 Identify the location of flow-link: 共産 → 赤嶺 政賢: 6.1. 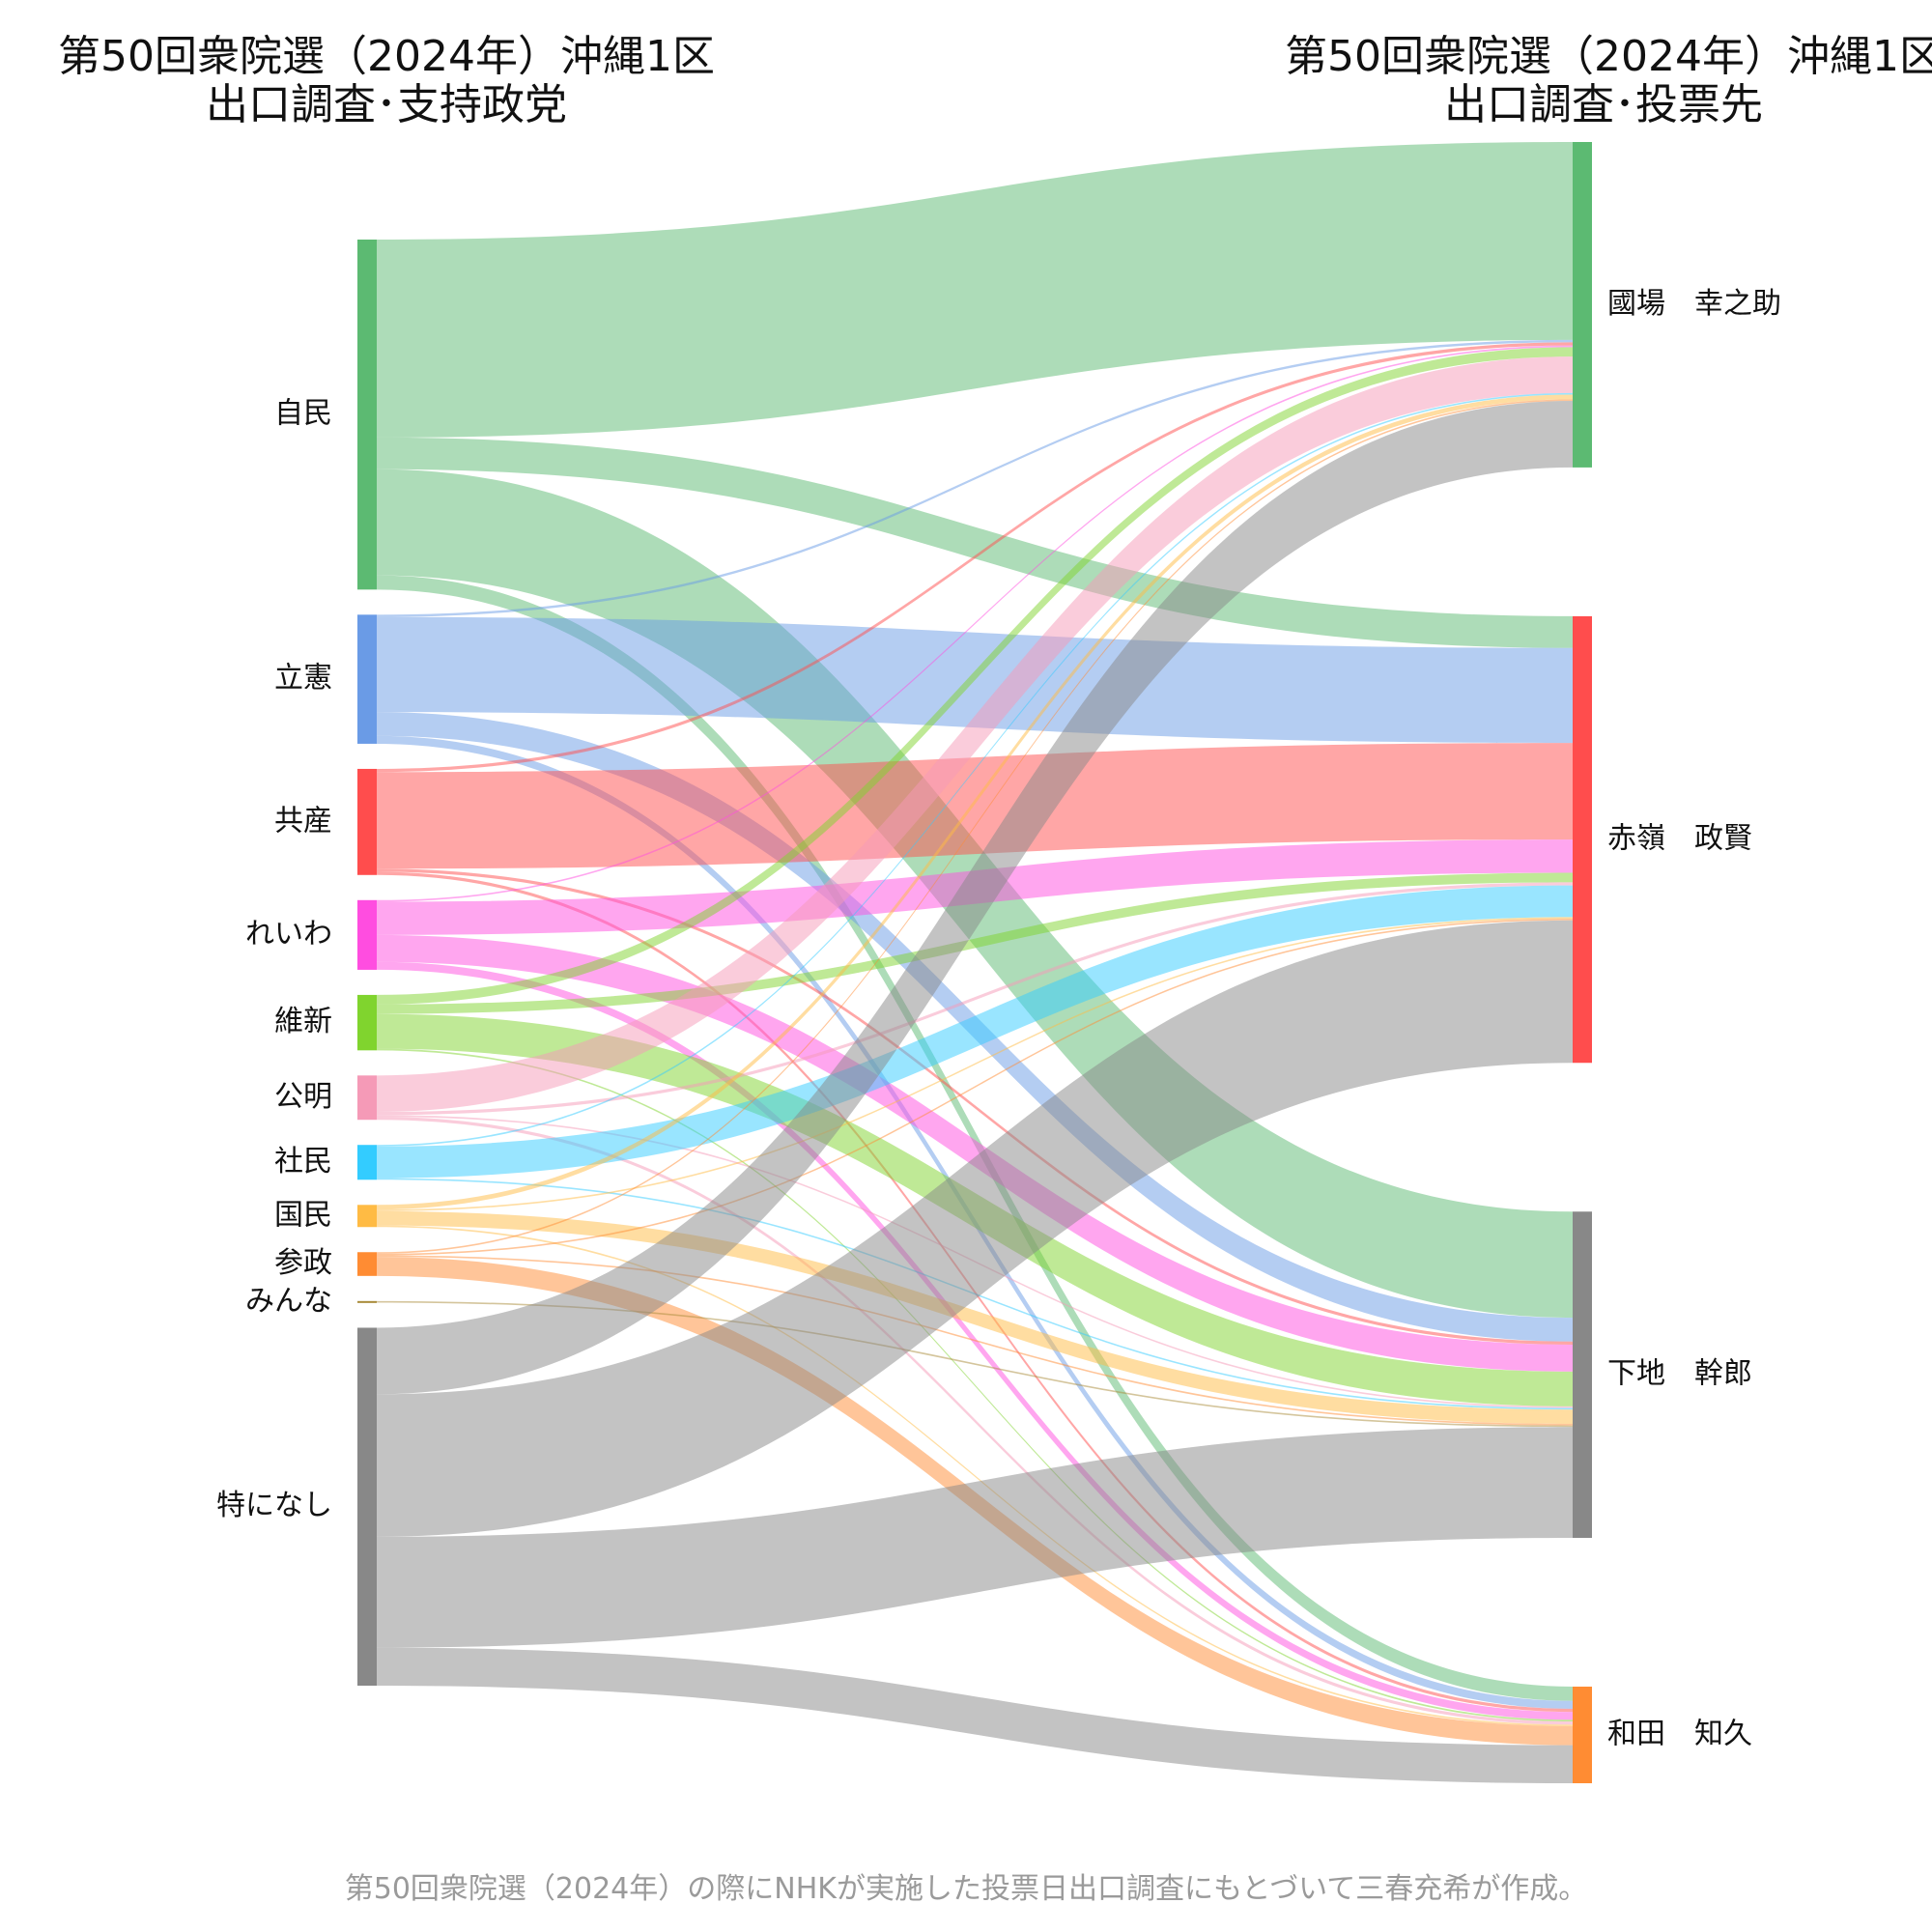
(975, 806).